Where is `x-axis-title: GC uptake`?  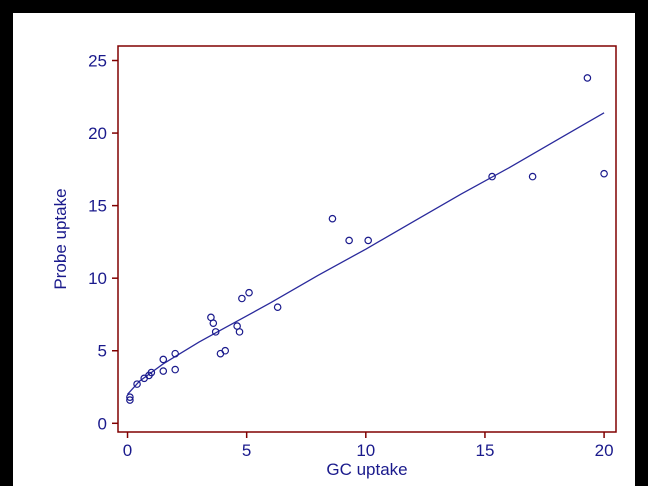
x-axis-title: GC uptake is located at coordinates (366, 469).